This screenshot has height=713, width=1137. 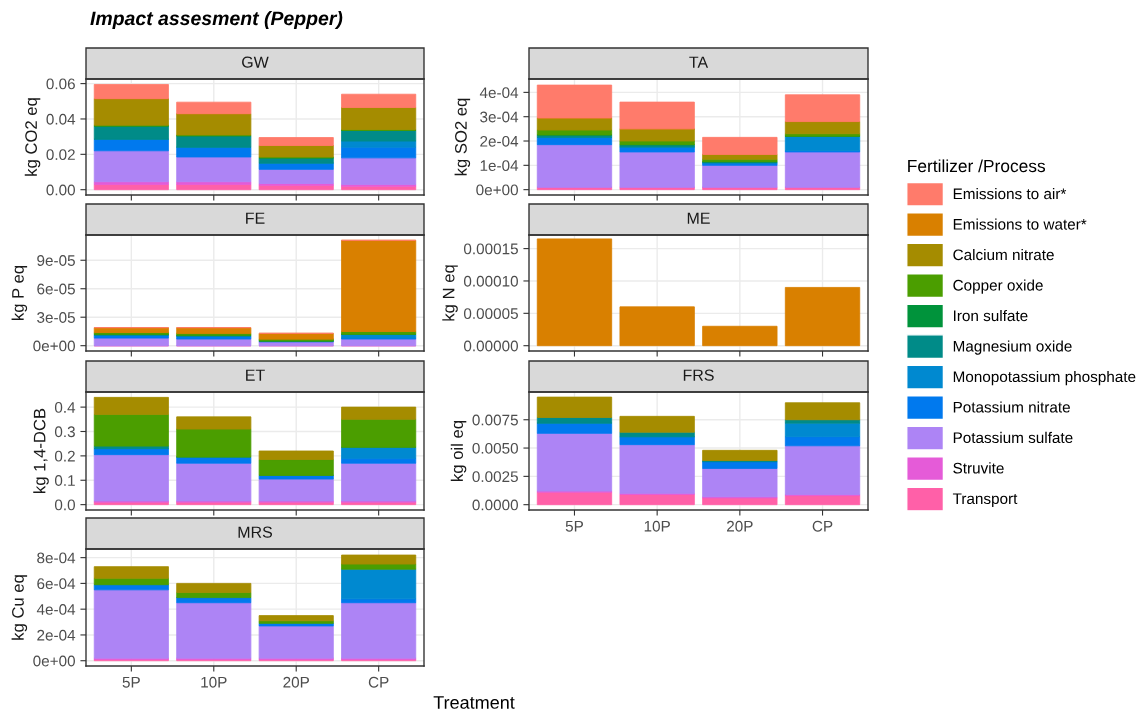 What do you see at coordinates (499, 166) in the screenshot?
I see `y-tick-label: 1e-04` at bounding box center [499, 166].